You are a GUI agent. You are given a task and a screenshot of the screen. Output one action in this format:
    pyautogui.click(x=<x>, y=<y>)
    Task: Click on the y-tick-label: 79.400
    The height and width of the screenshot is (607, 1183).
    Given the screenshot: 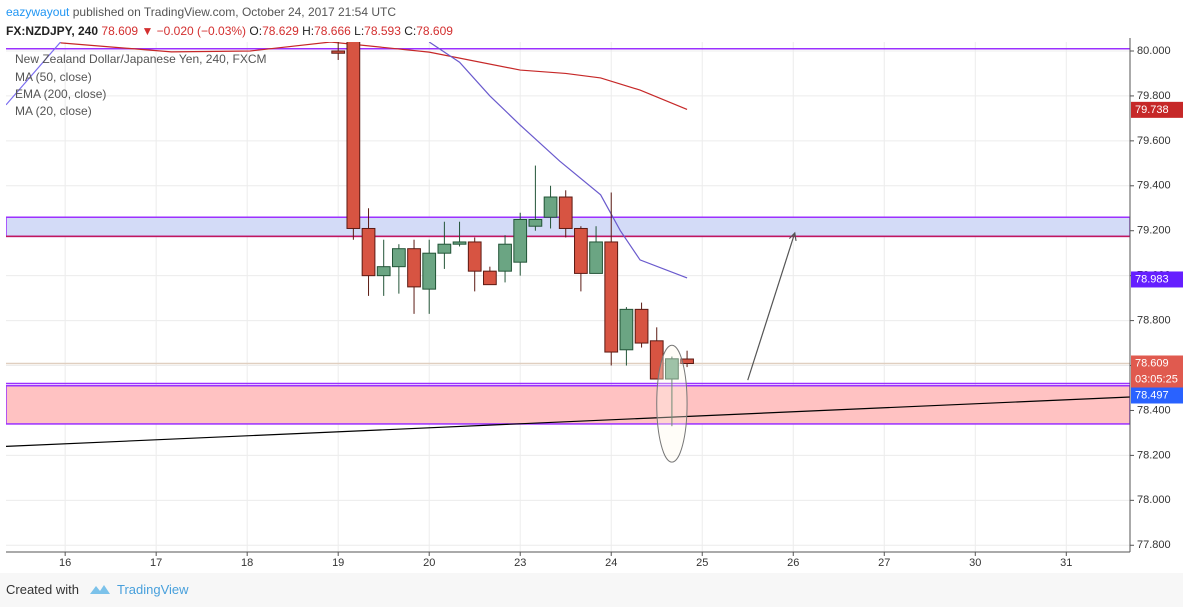 What is the action you would take?
    pyautogui.click(x=1154, y=186)
    